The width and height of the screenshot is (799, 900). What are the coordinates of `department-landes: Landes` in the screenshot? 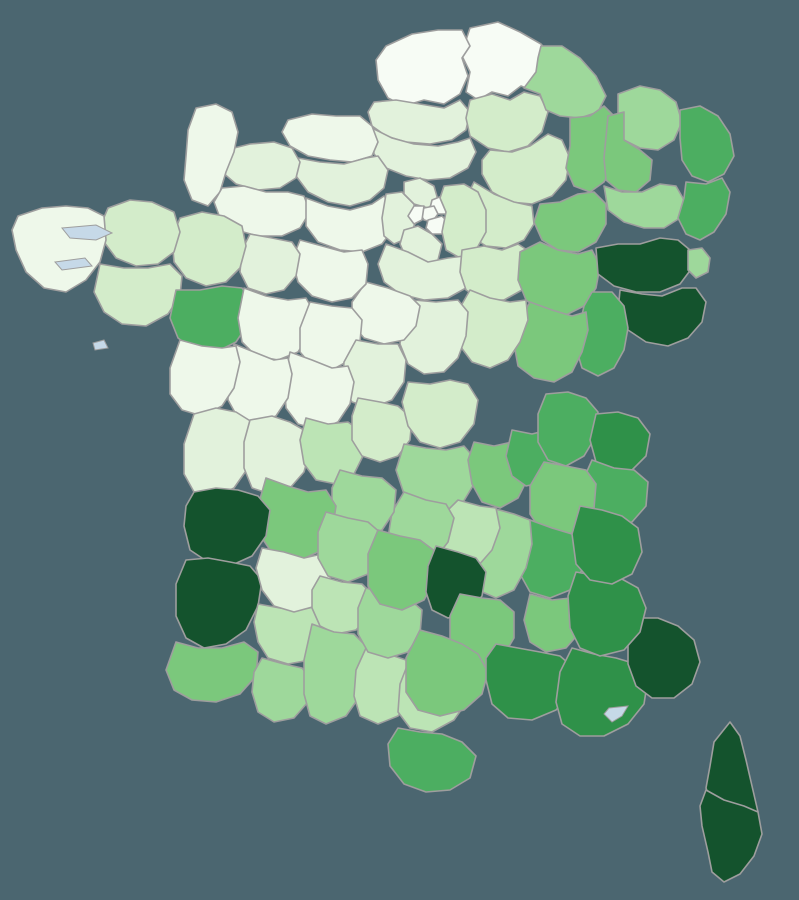 It's located at (219, 603).